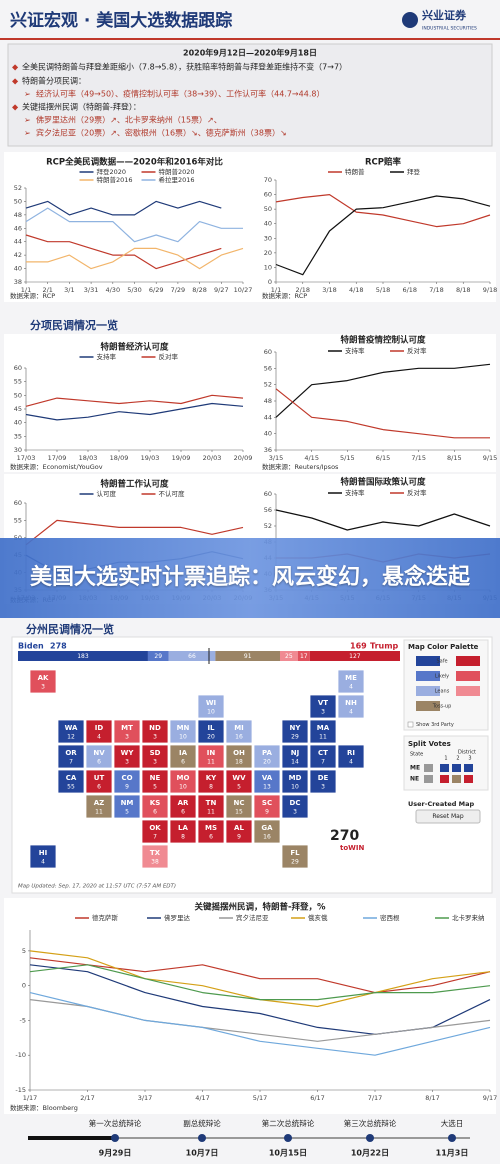 The image size is (500, 1164). I want to click on y-tick-label: 56, so click(268, 510).